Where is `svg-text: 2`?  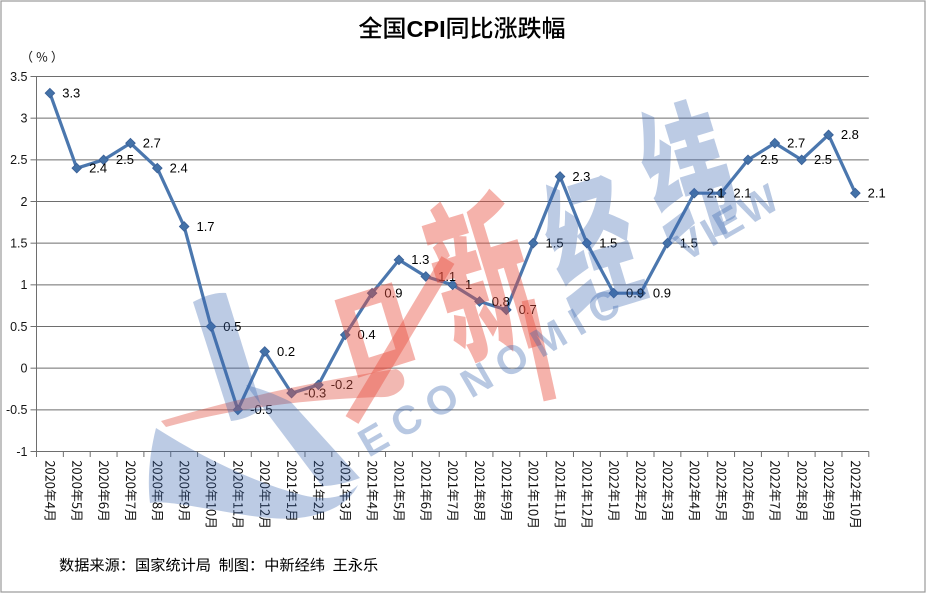 svg-text: 2 is located at coordinates (24, 202).